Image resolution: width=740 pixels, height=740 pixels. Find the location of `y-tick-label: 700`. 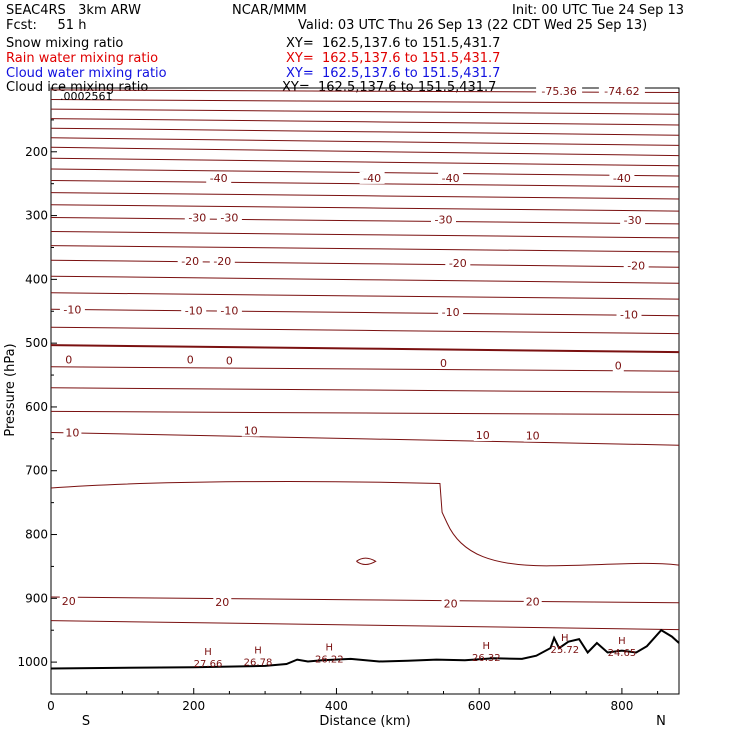

y-tick-label: 700 is located at coordinates (36, 471).